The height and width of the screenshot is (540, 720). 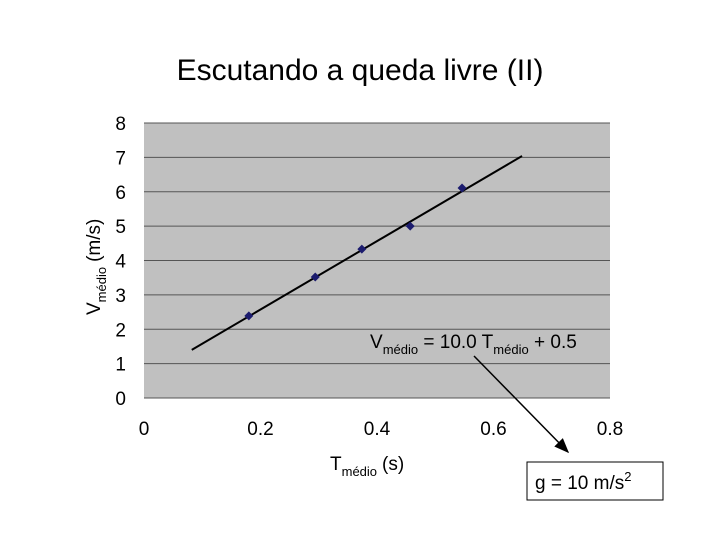 I want to click on result-box, so click(x=595, y=481).